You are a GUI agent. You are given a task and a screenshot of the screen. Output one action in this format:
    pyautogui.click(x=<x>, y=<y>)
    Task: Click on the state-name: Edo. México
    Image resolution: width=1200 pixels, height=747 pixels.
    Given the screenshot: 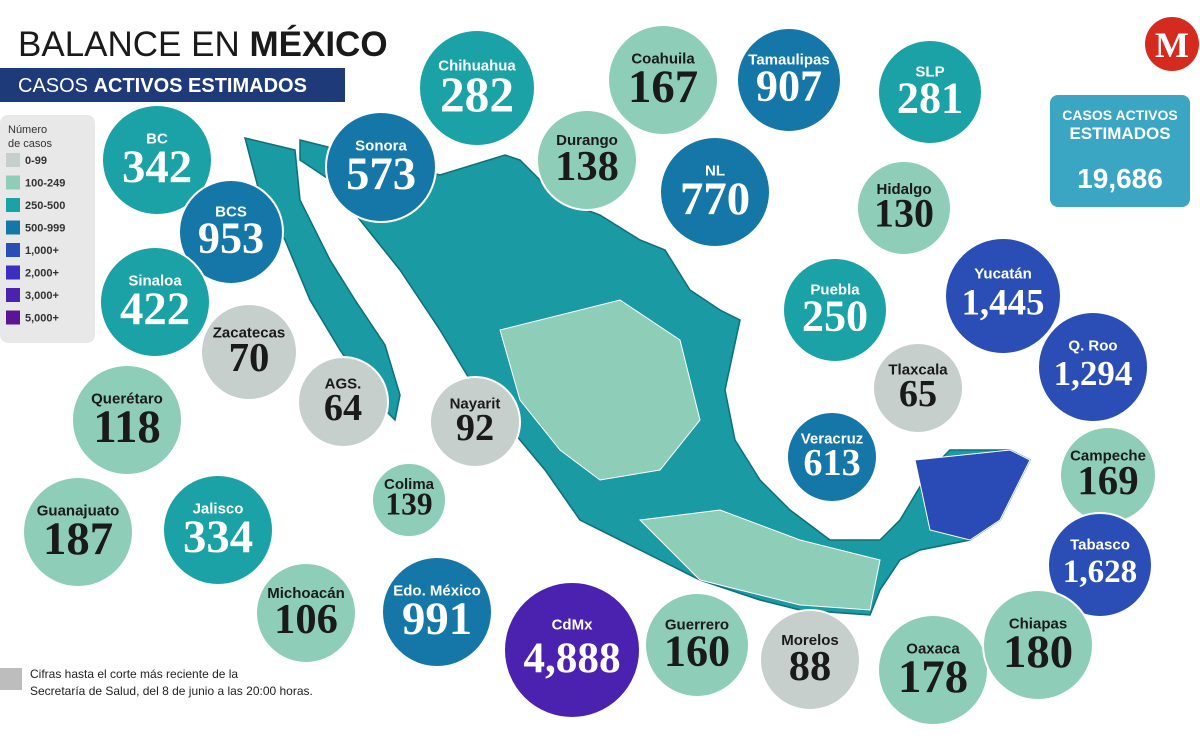 What is the action you would take?
    pyautogui.click(x=437, y=591)
    